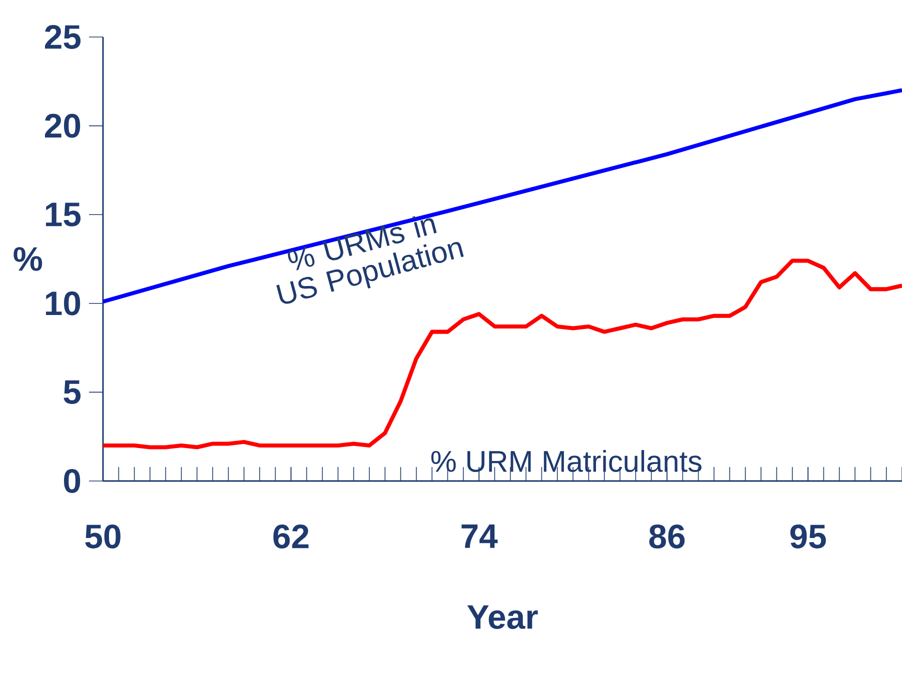 The image size is (902, 673). Describe the element at coordinates (72, 392) in the screenshot. I see `y-tick-label: 5` at that location.